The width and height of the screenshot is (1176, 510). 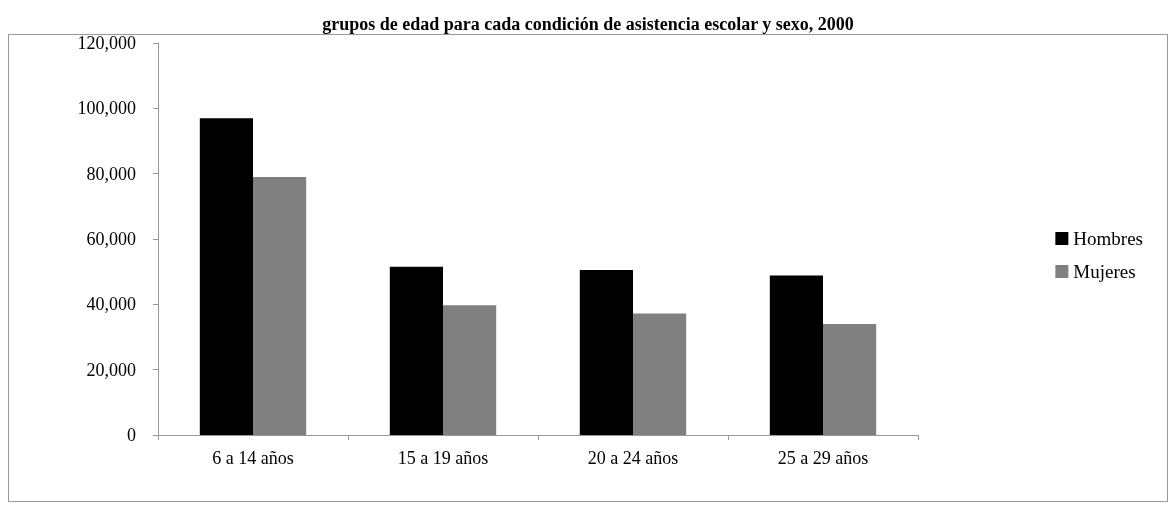 I want to click on x-tick-label: 15 a 19 años, so click(x=443, y=458).